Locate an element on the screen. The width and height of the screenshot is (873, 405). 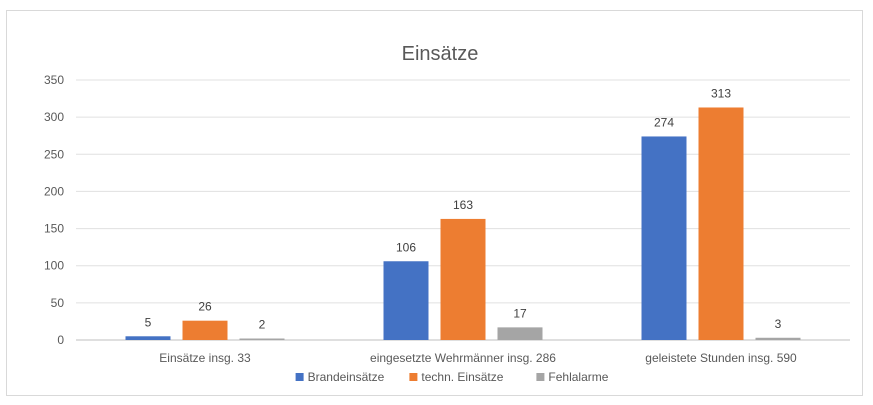
y-tick-label: 100 is located at coordinates (54, 266).